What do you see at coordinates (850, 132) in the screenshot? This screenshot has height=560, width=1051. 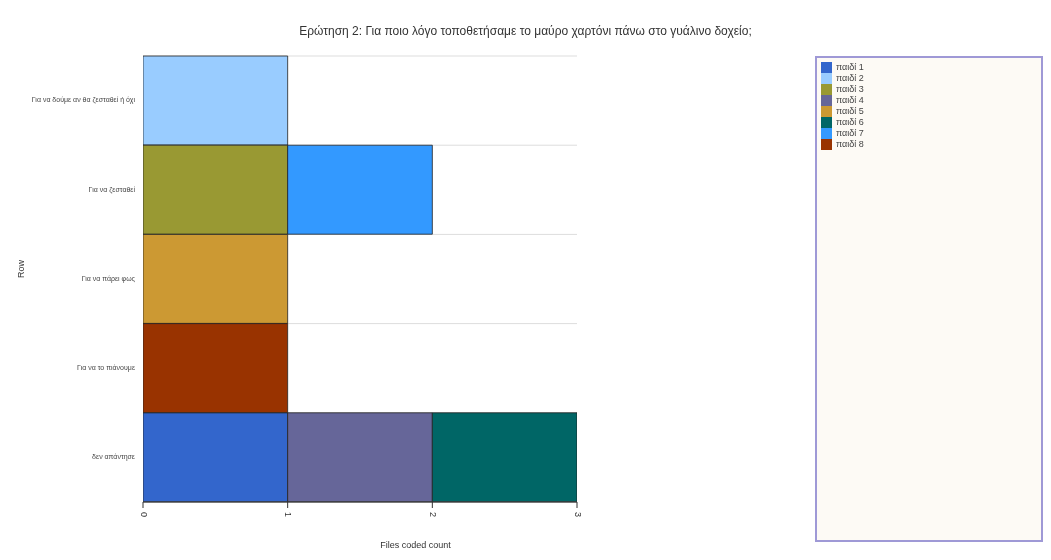 I see `legend-label: παιδί 7` at bounding box center [850, 132].